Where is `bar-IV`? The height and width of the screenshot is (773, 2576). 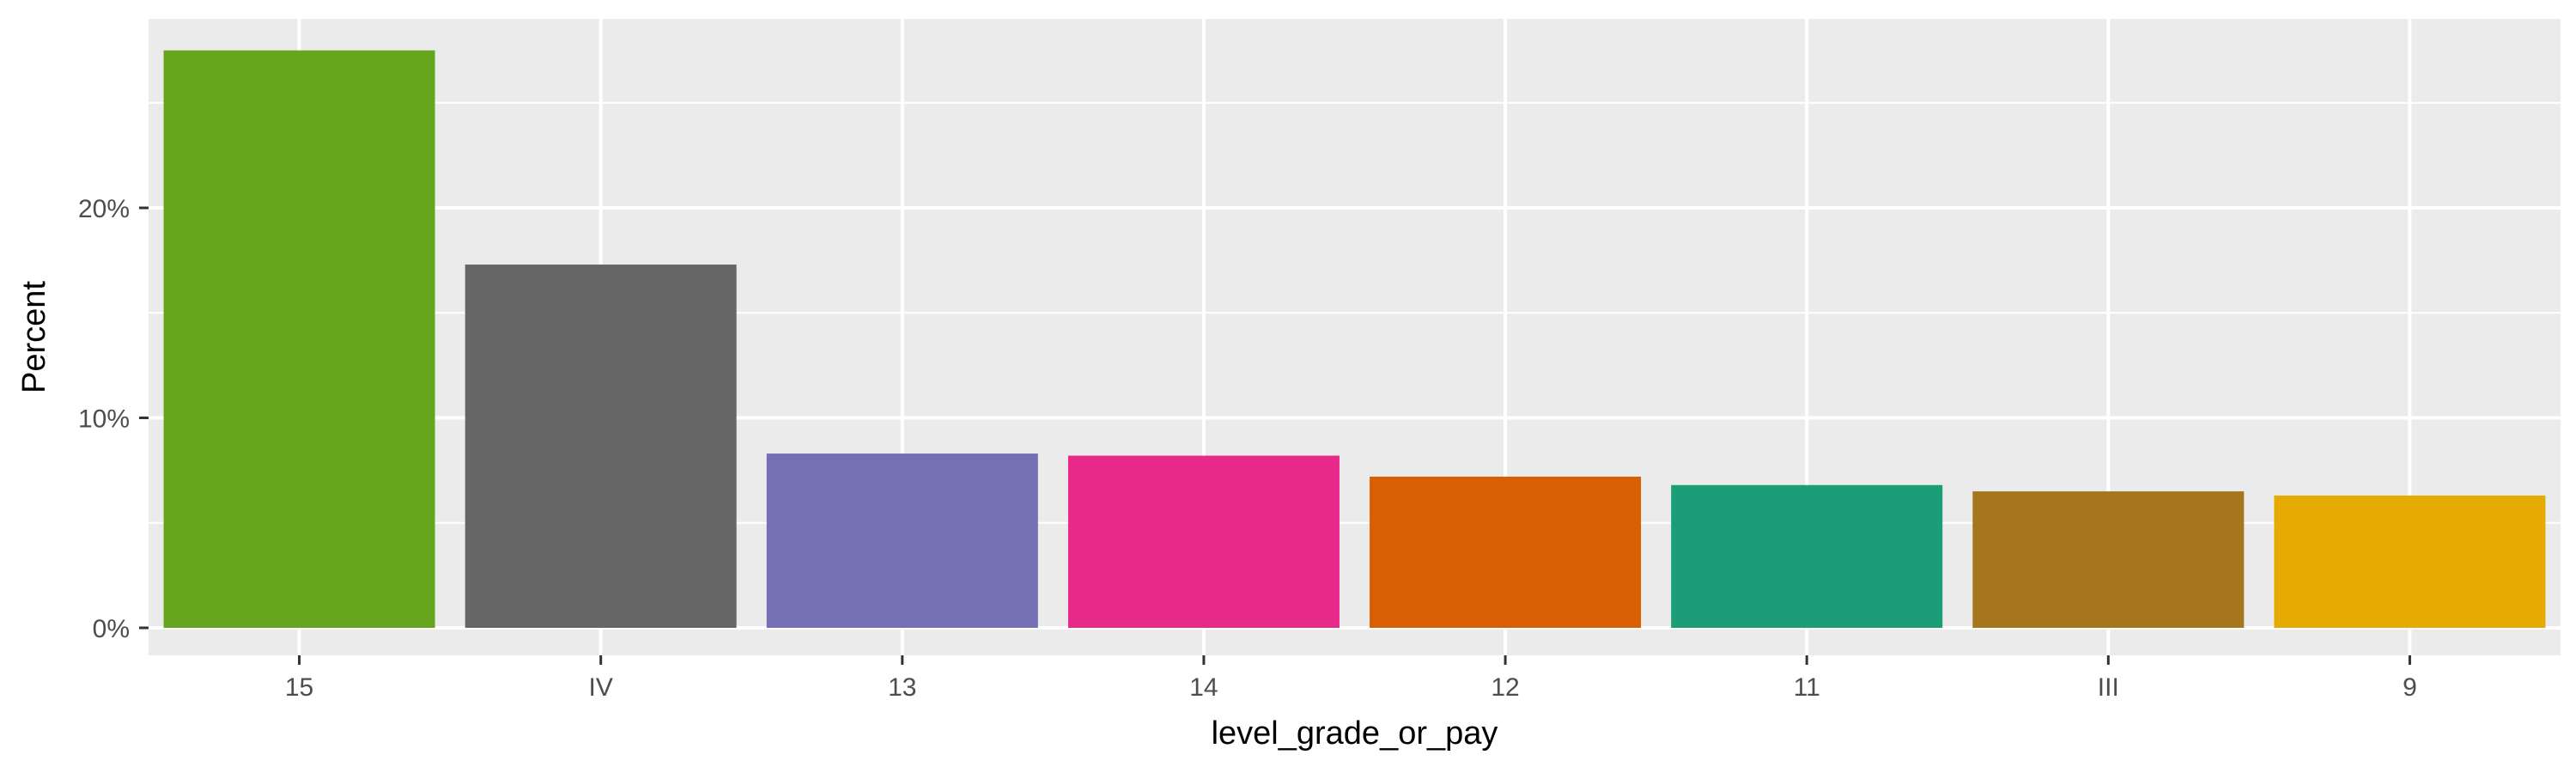
bar-IV is located at coordinates (601, 446).